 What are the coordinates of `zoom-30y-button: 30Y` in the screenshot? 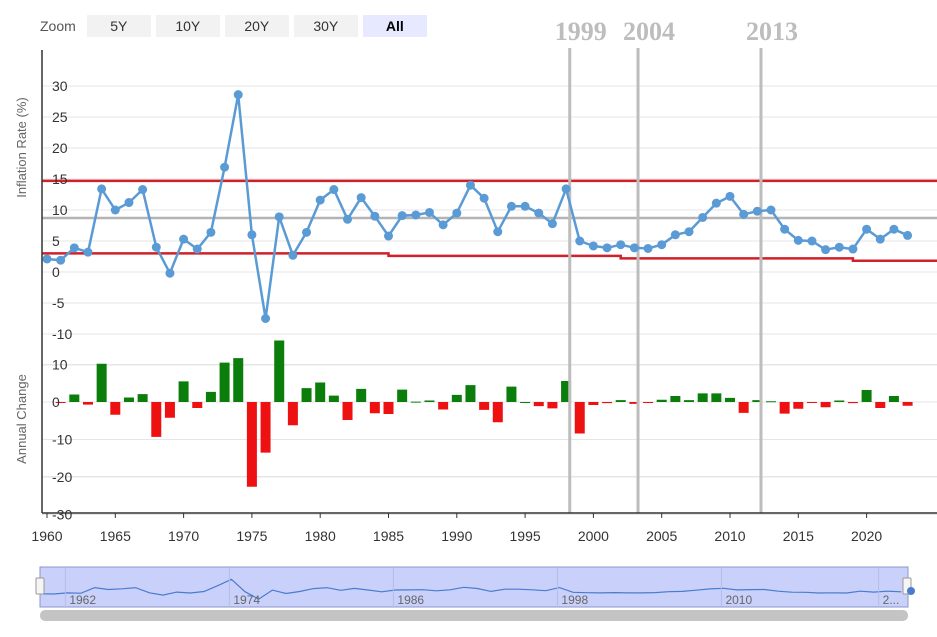 It's located at (325, 26).